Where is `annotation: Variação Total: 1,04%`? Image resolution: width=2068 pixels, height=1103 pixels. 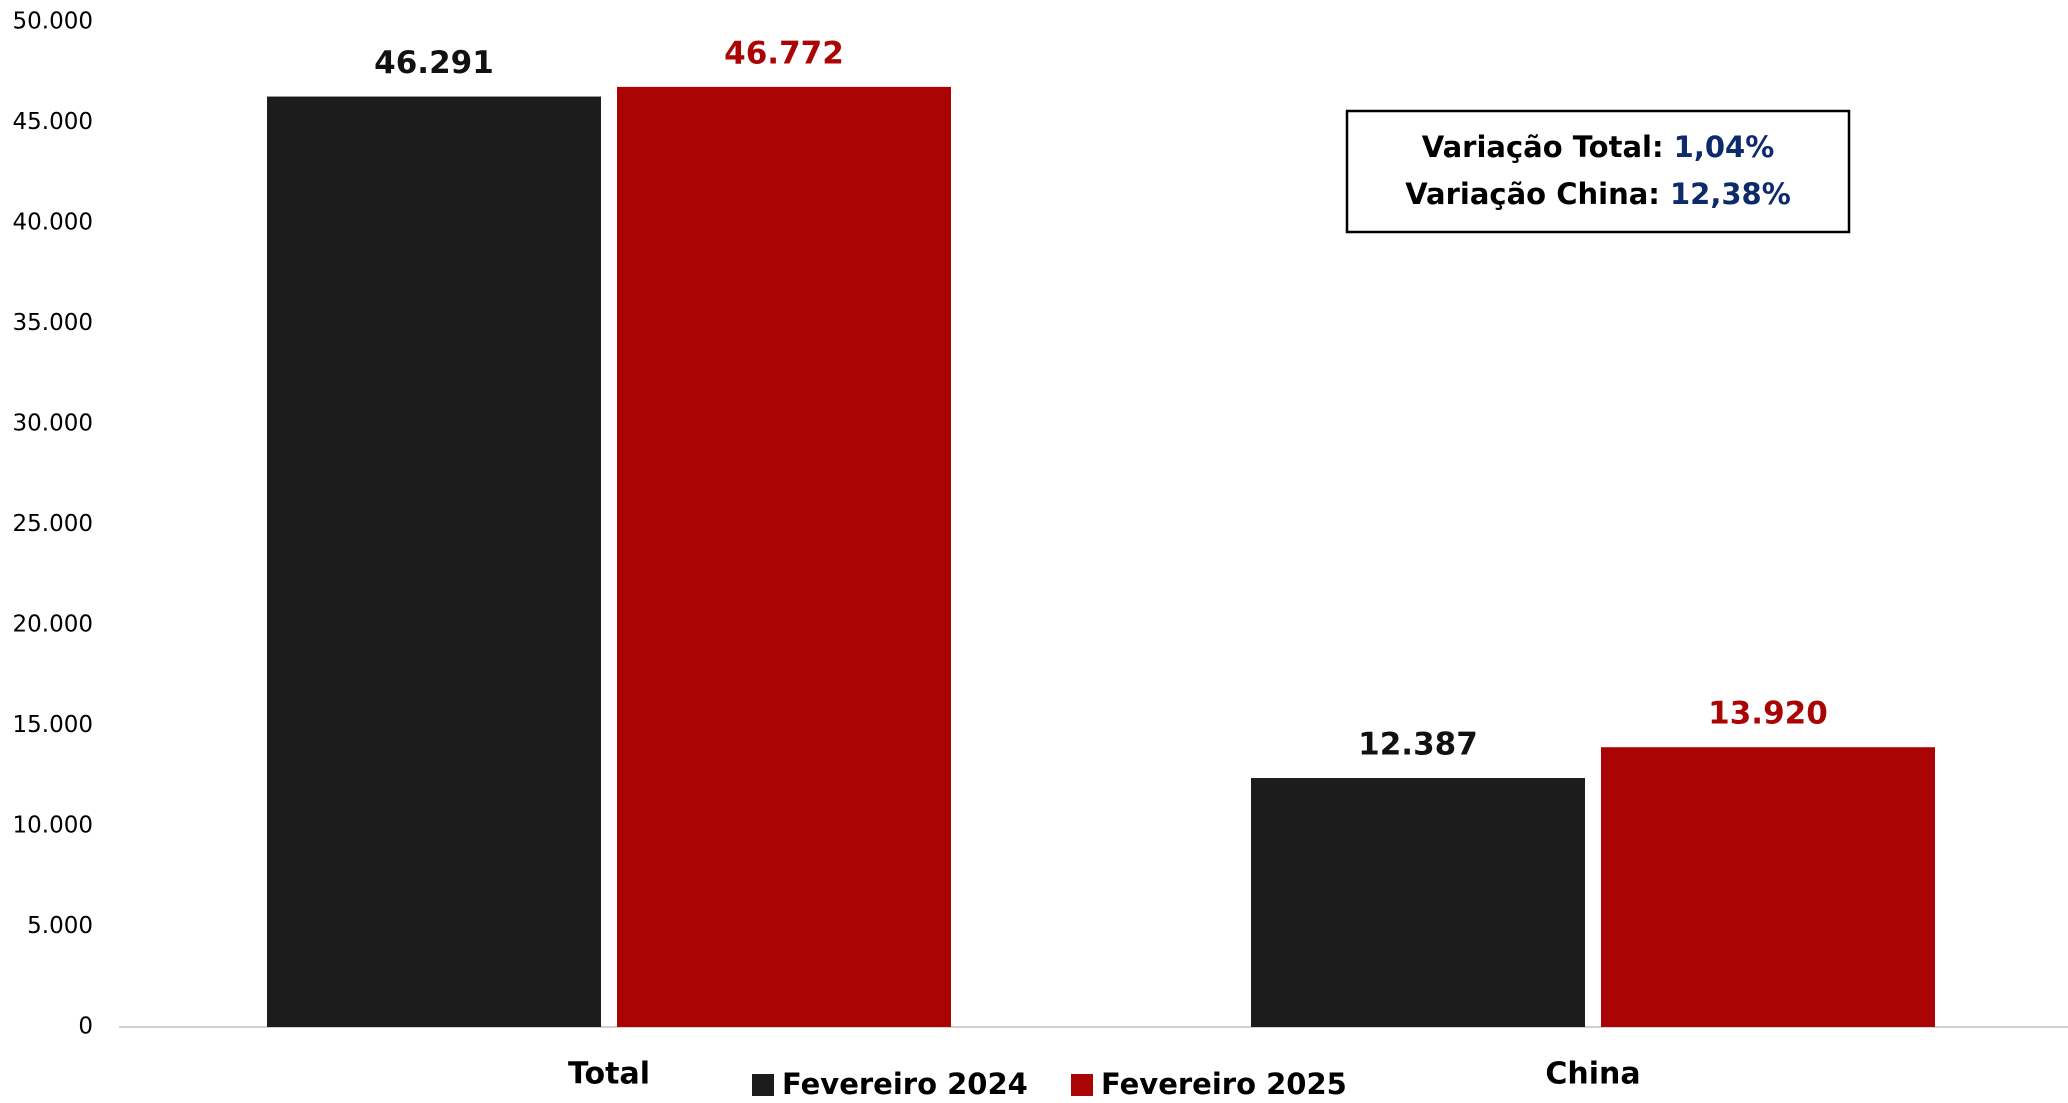
annotation: Variação Total: 1,04% is located at coordinates (1598, 147).